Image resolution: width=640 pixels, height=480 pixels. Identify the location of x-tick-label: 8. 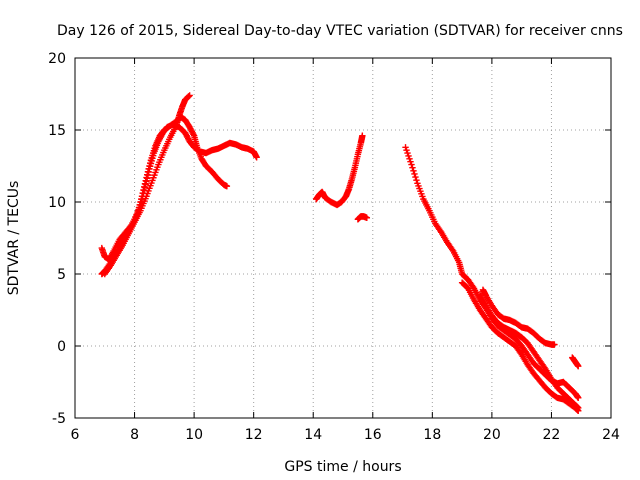
(134, 435).